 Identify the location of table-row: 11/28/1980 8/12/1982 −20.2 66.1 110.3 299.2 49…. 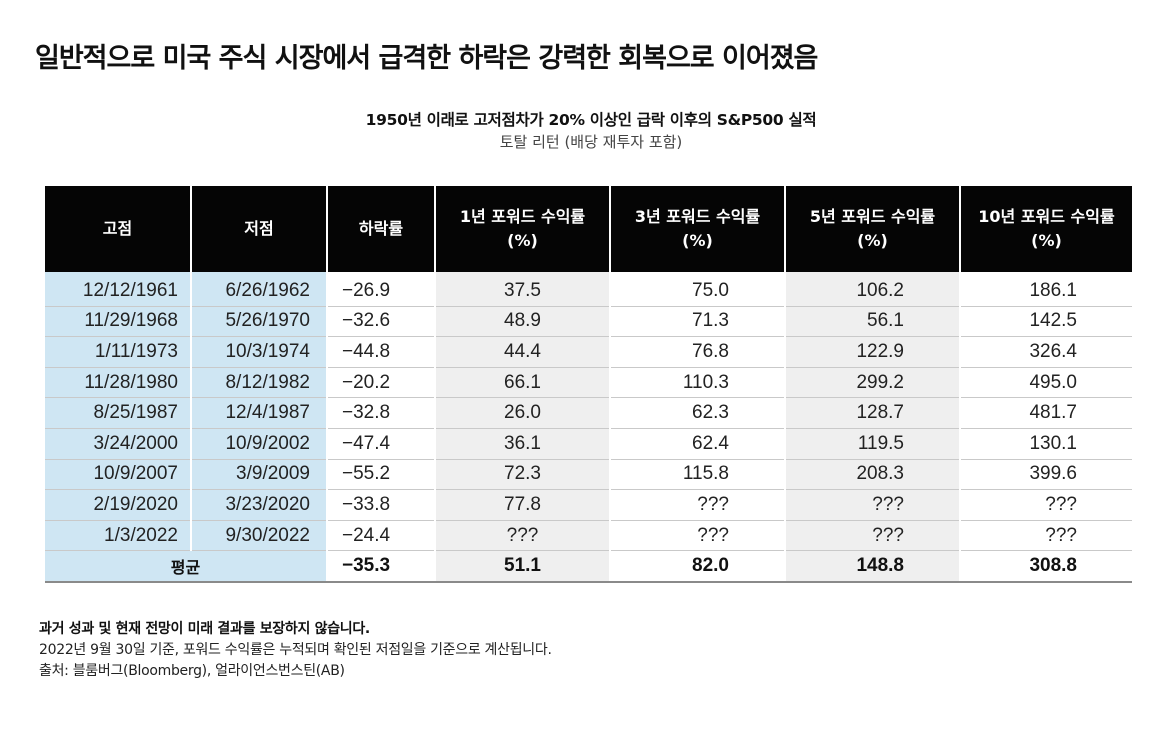
(588, 383).